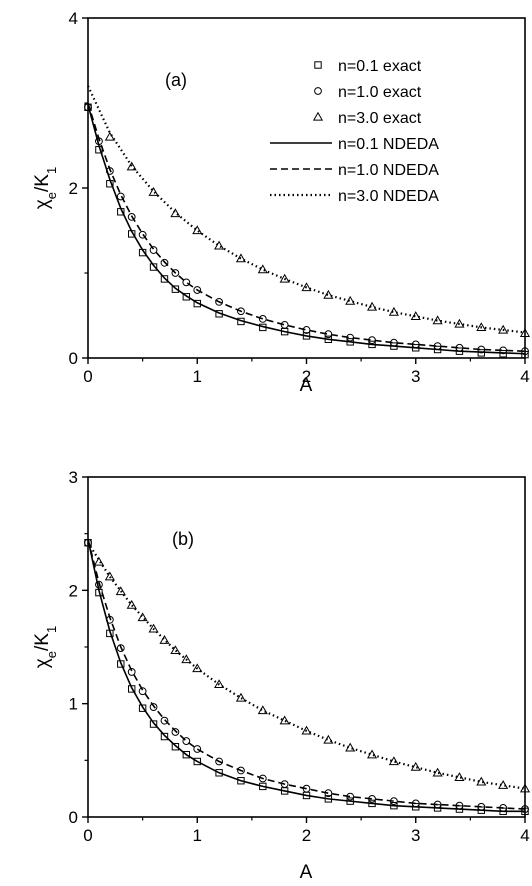  Describe the element at coordinates (380, 66) in the screenshot. I see `legend-label-n-0-1-exact: n=0.1 exact` at that location.